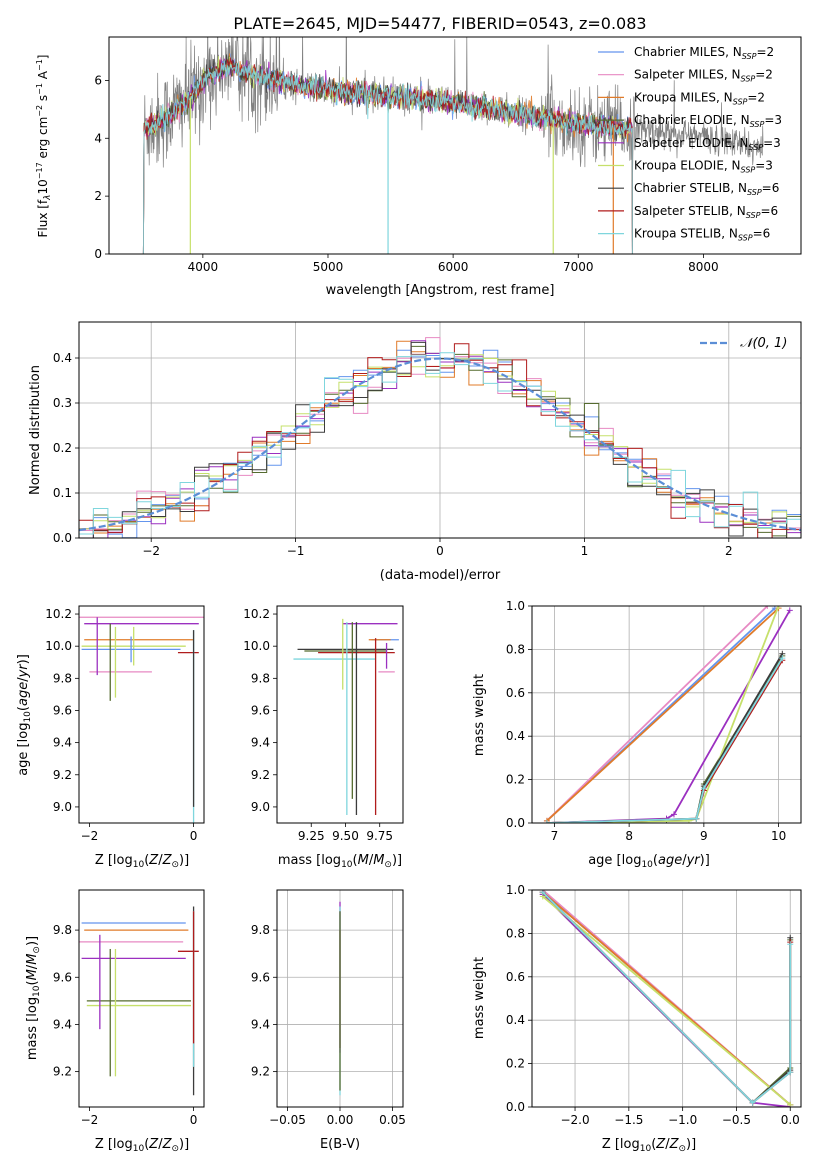 The image size is (819, 1170). What do you see at coordinates (703, 267) in the screenshot?
I see `x-tick-label: 8000` at bounding box center [703, 267].